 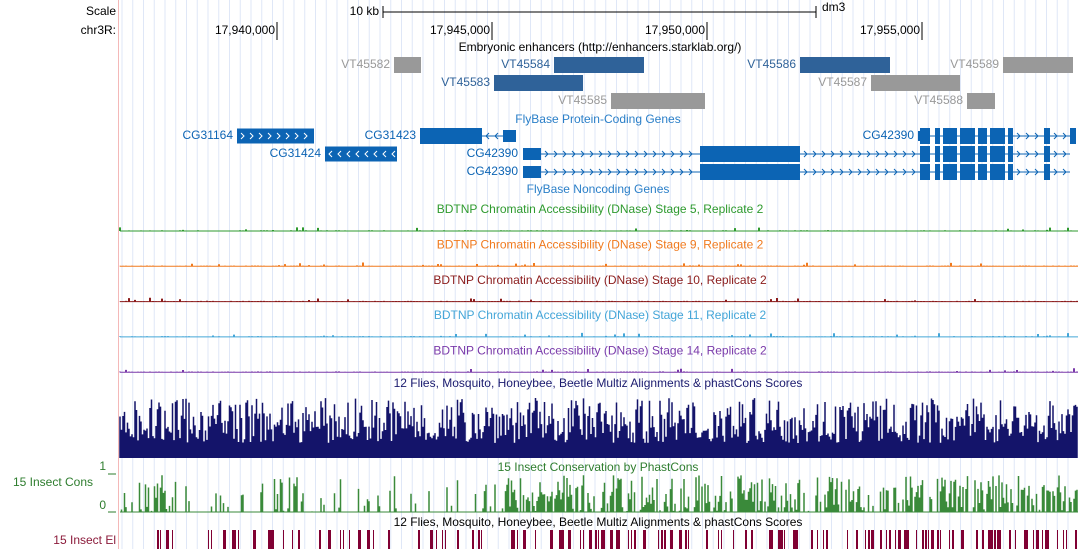 I want to click on position-label: 17,950,000, so click(x=675, y=30).